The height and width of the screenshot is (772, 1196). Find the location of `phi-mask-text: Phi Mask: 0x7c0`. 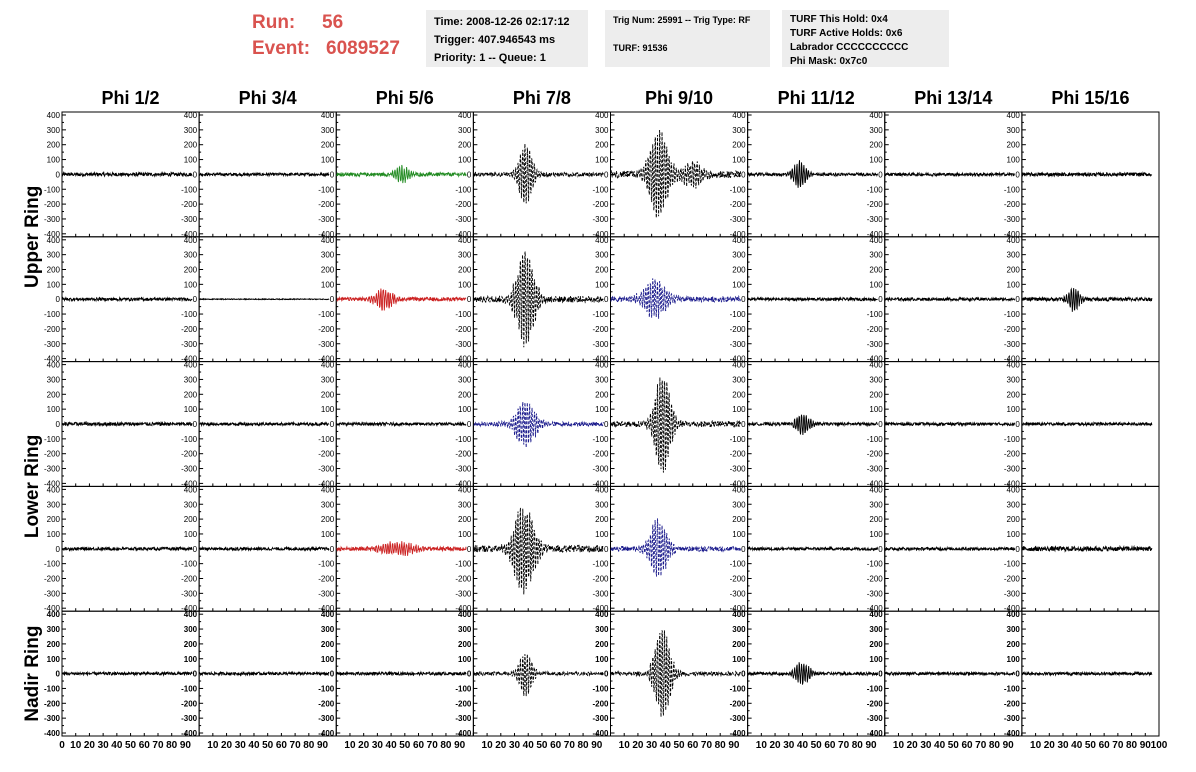

phi-mask-text: Phi Mask: 0x7c0 is located at coordinates (829, 61).